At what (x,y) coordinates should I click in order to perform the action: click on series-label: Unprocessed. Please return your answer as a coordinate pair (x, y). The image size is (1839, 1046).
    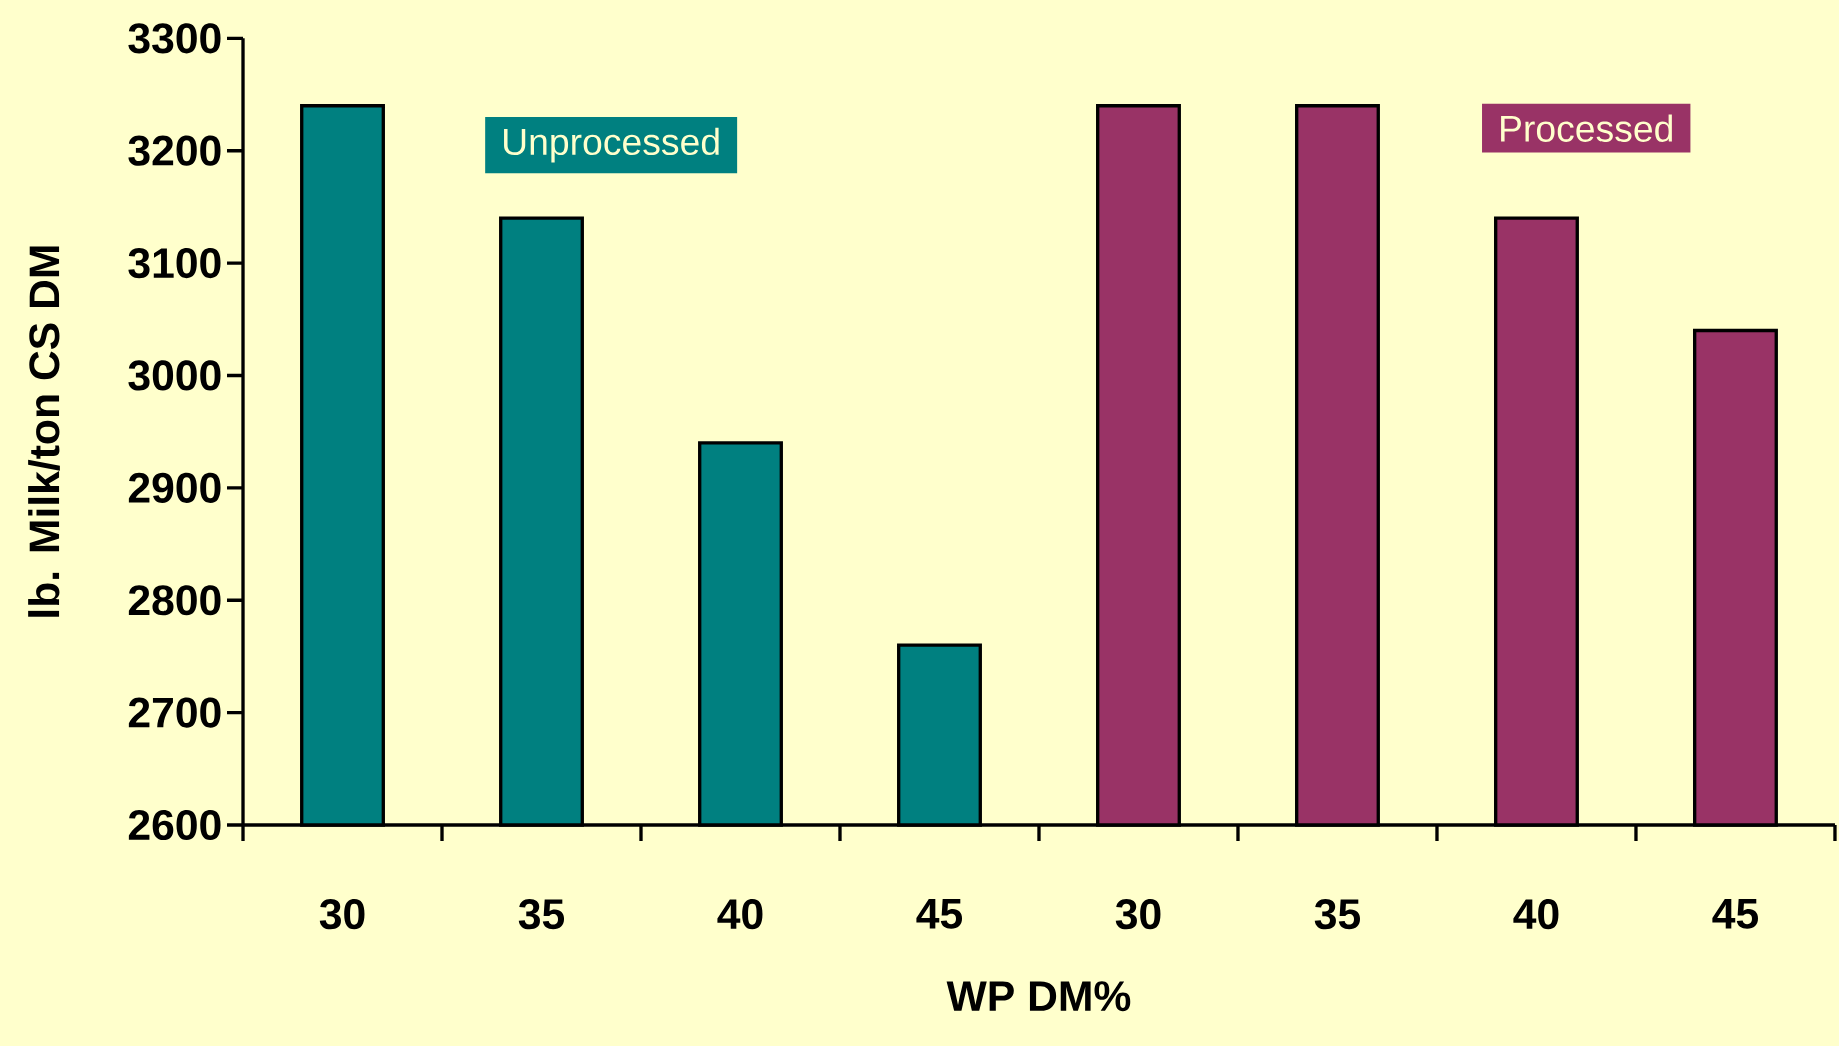
    Looking at the image, I should click on (611, 145).